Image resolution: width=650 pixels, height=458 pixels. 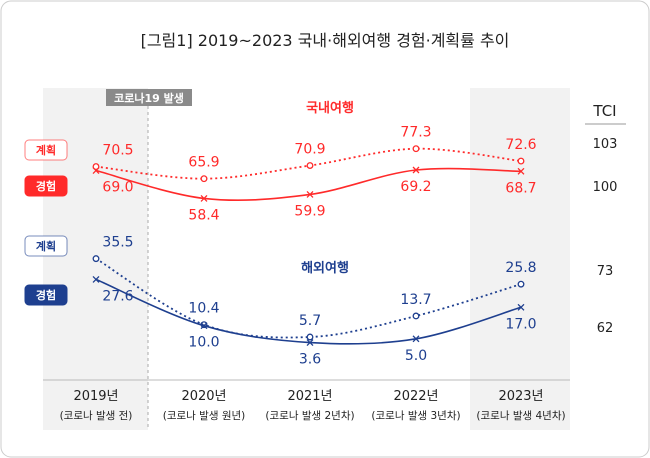 What do you see at coordinates (309, 396) in the screenshot?
I see `x-tick-label: 2021년` at bounding box center [309, 396].